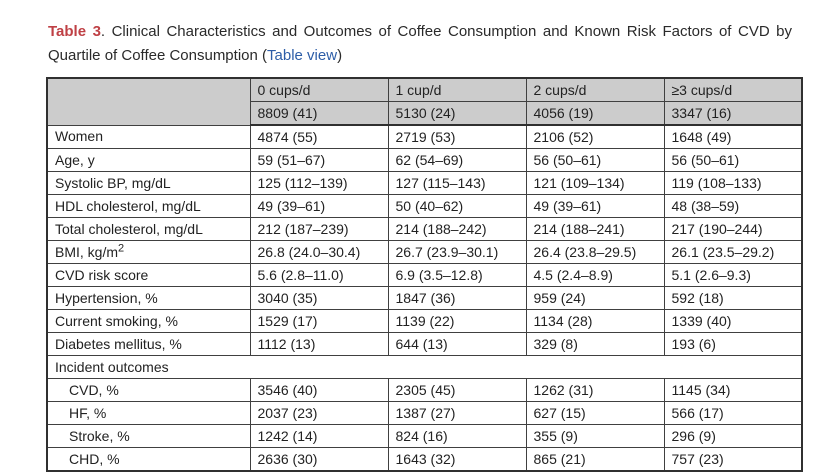  I want to click on row-label: BMI, kg/m2, so click(148, 252).